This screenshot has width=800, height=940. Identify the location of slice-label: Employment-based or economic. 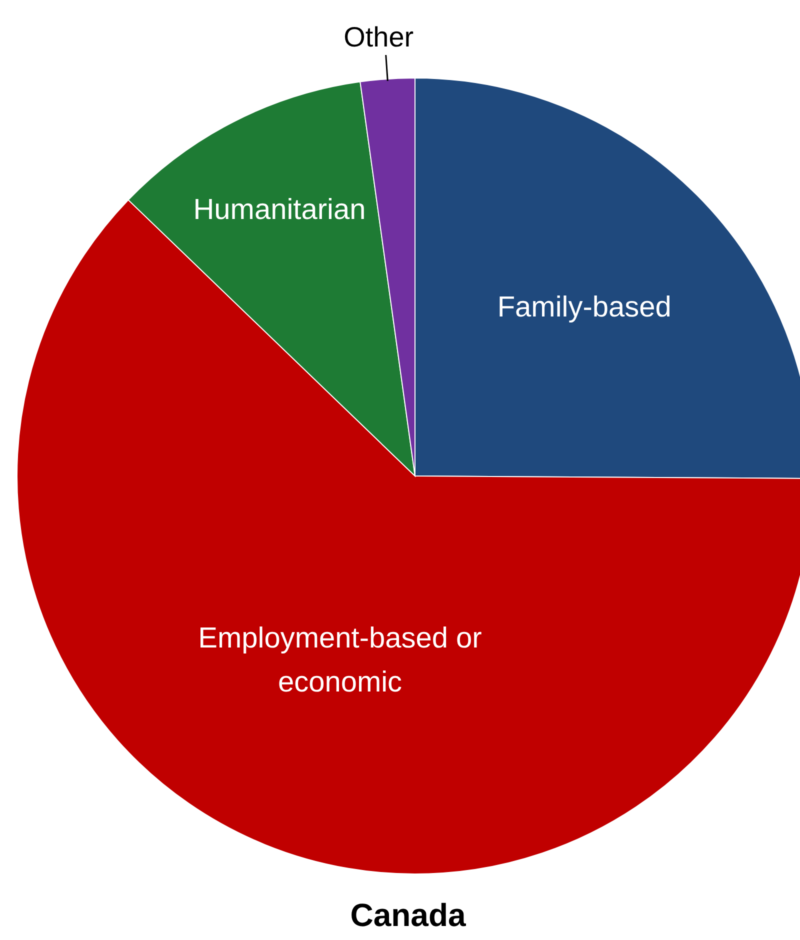
(340, 660).